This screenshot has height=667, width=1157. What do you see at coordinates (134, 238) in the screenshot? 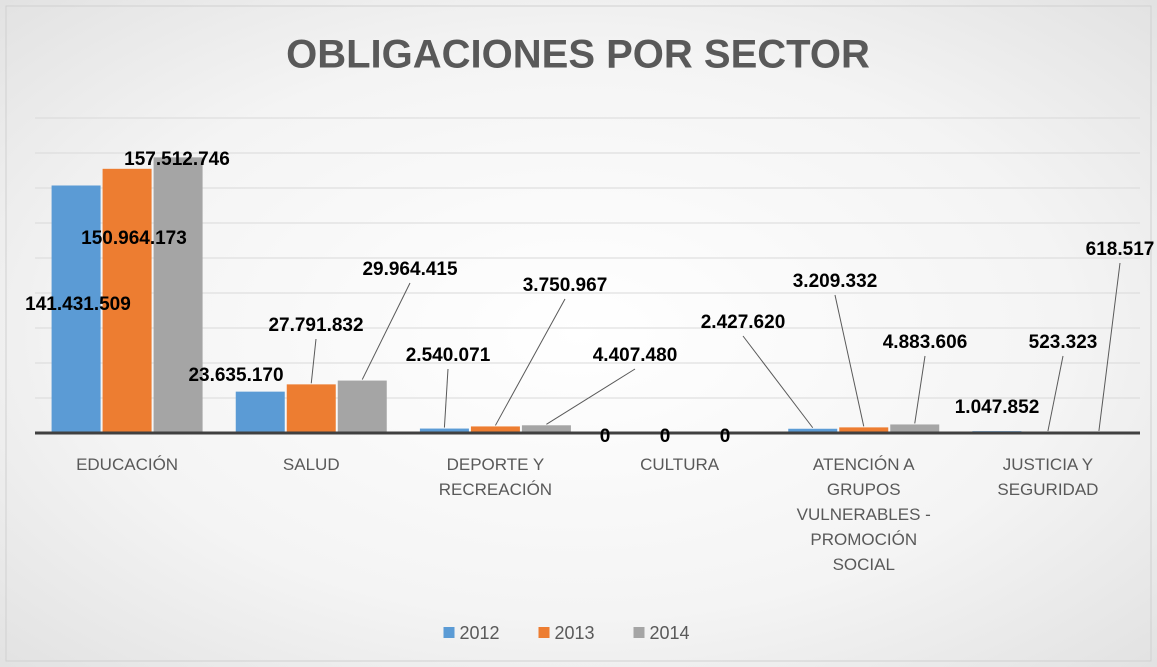
I see `data-label: 150.964.173` at bounding box center [134, 238].